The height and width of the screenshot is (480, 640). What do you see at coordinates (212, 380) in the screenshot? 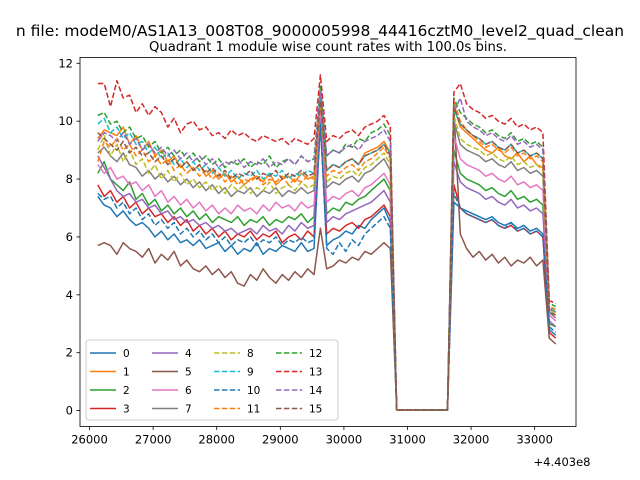
I see `legend-box` at bounding box center [212, 380].